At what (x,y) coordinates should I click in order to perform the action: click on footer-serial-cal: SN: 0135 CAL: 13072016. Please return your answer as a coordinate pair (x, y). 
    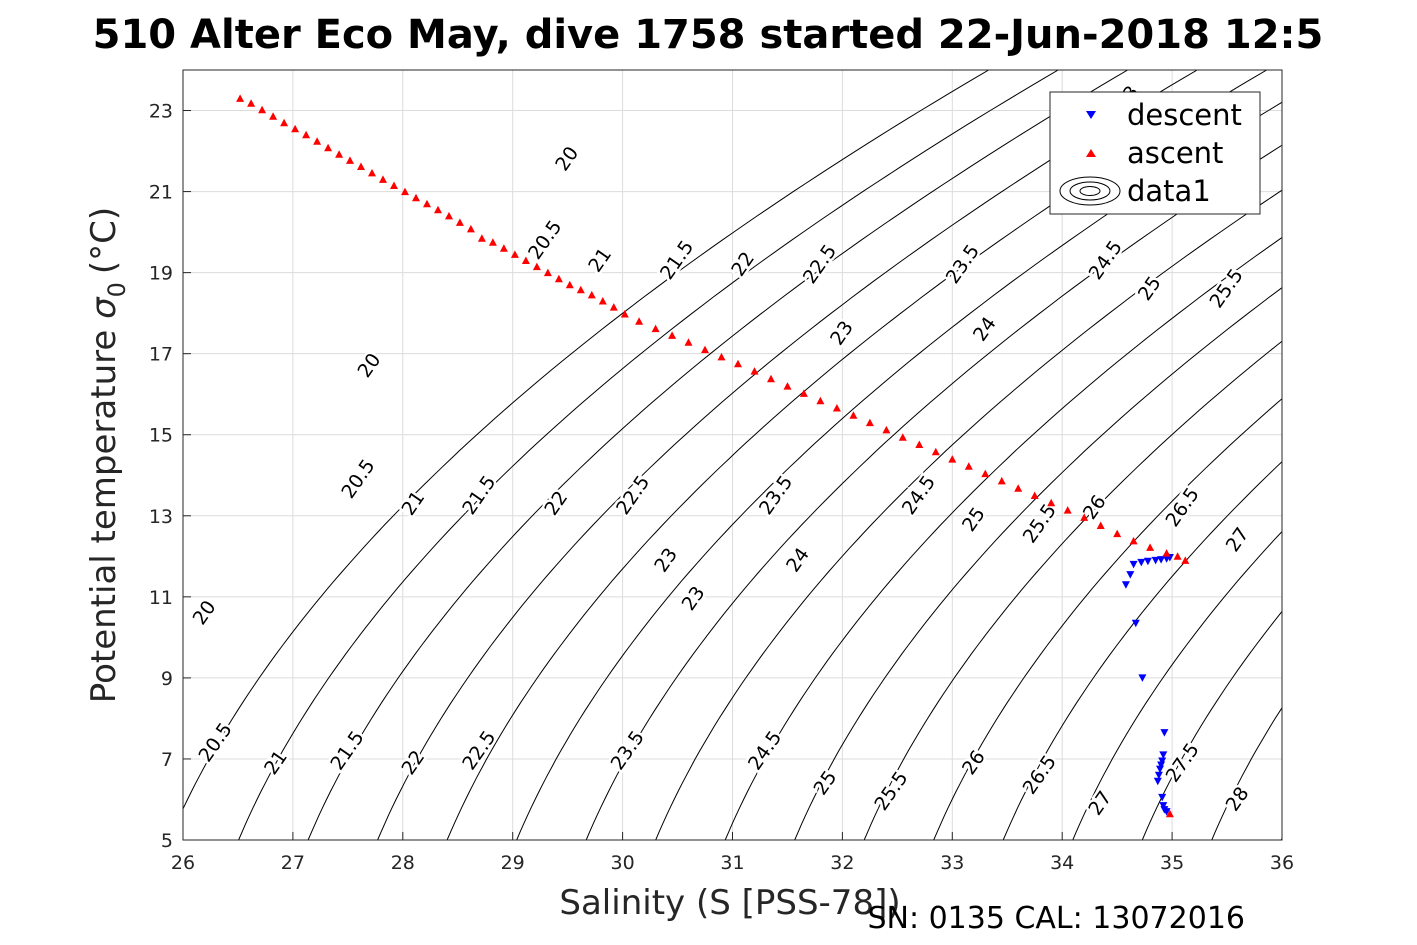
    Looking at the image, I should click on (1056, 918).